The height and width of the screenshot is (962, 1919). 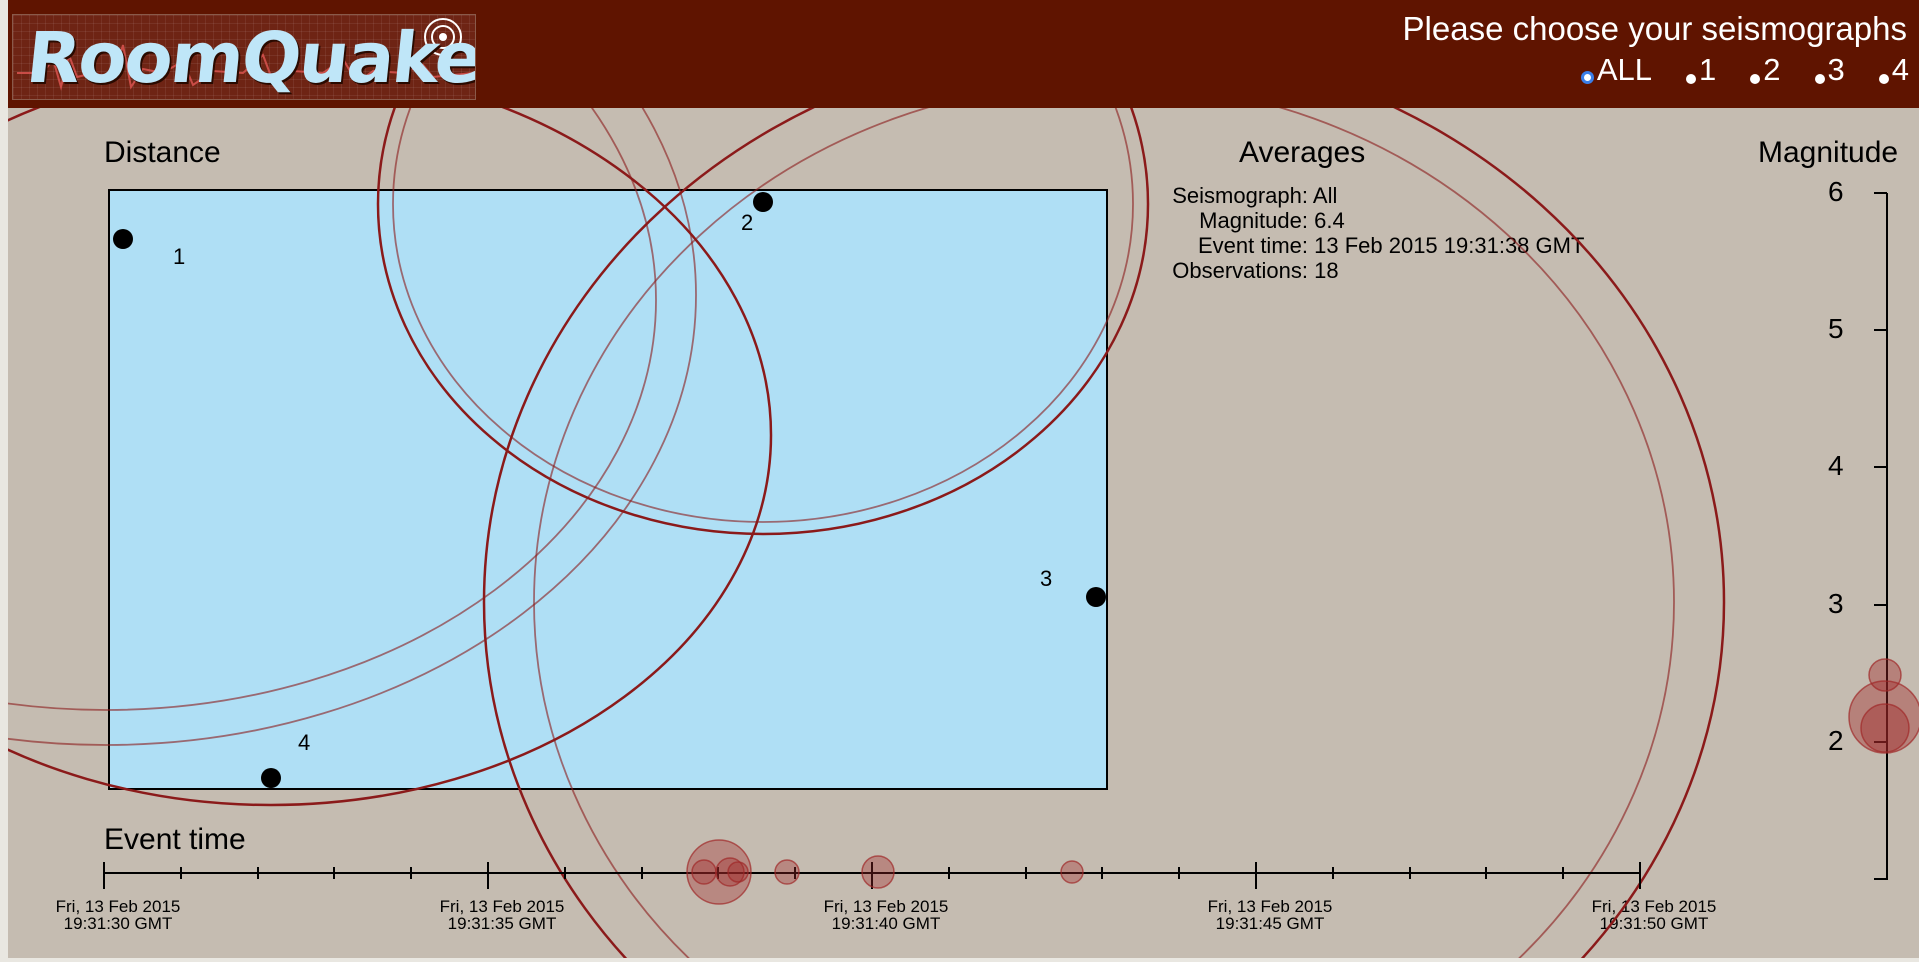 What do you see at coordinates (1624, 69) in the screenshot?
I see `radio-label-all: ALL` at bounding box center [1624, 69].